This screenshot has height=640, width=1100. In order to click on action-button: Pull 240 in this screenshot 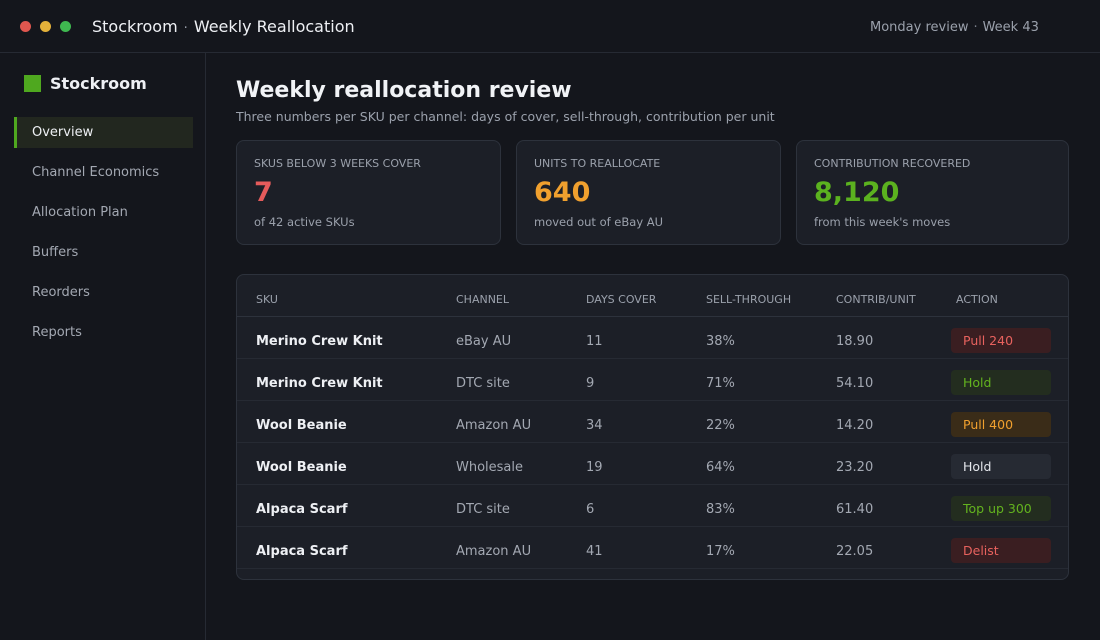, I will do `click(1001, 340)`.